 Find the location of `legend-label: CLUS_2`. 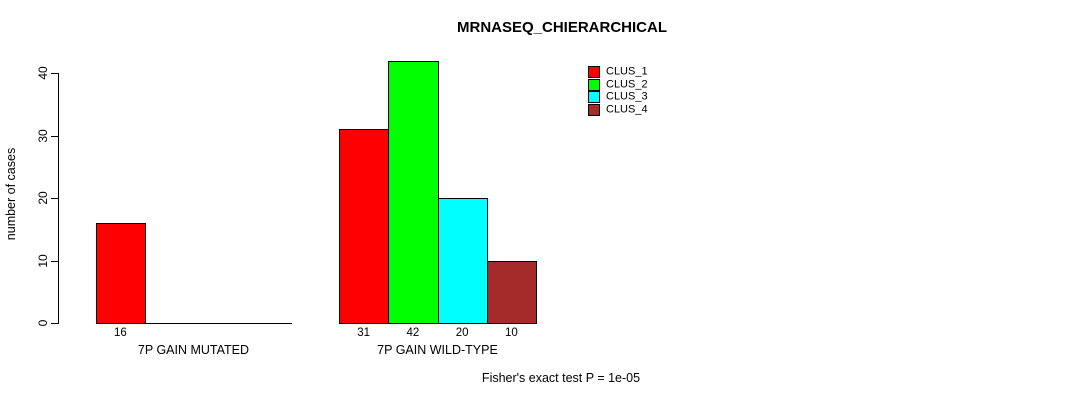

legend-label: CLUS_2 is located at coordinates (627, 84).